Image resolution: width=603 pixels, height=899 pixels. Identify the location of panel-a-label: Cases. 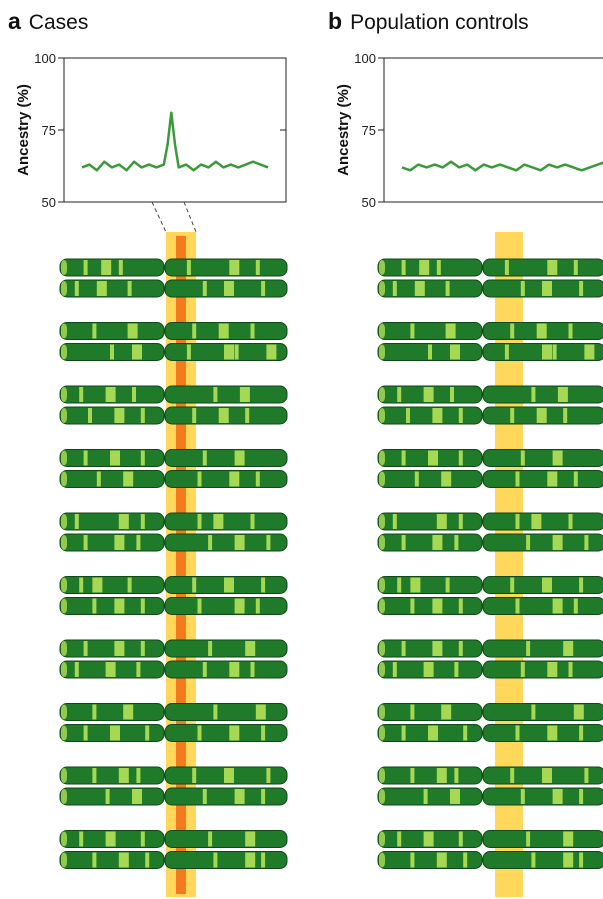
(58, 22).